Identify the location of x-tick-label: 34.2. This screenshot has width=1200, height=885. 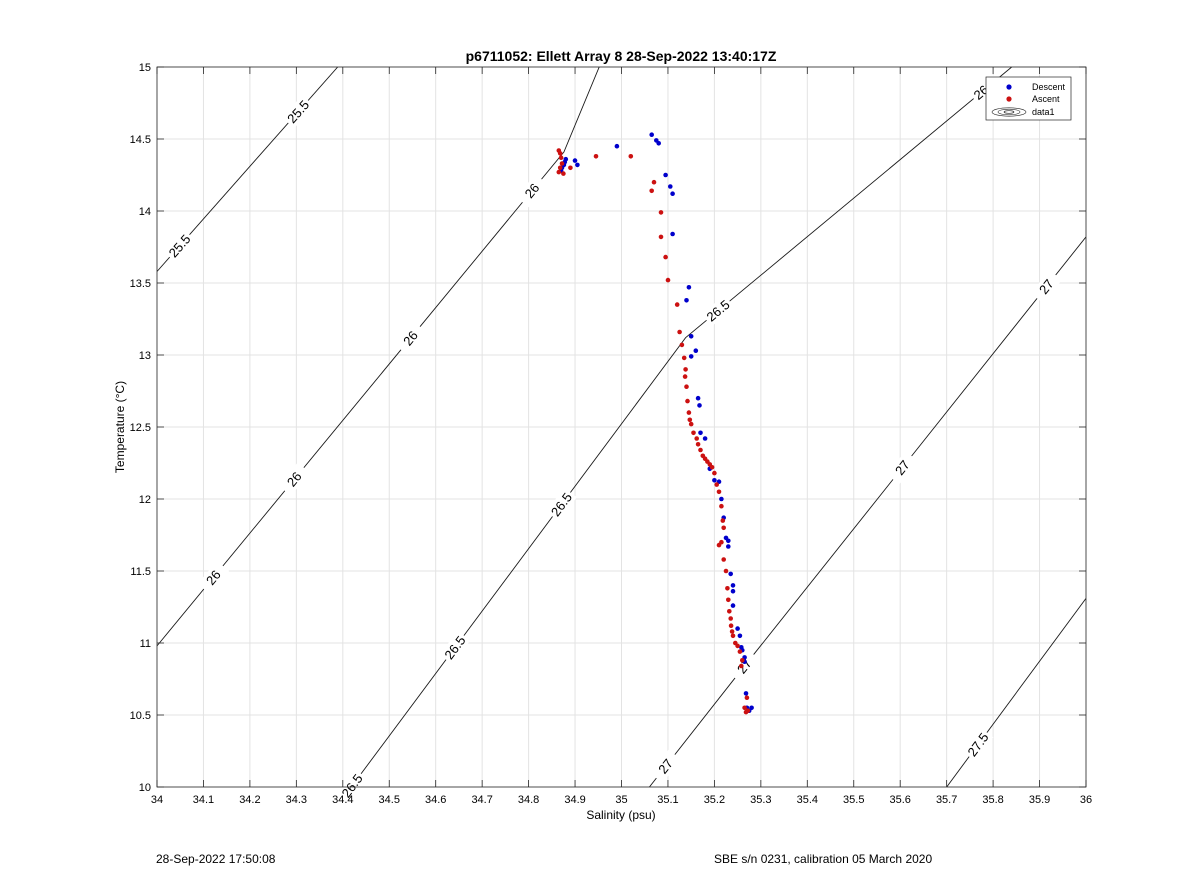
(249, 800).